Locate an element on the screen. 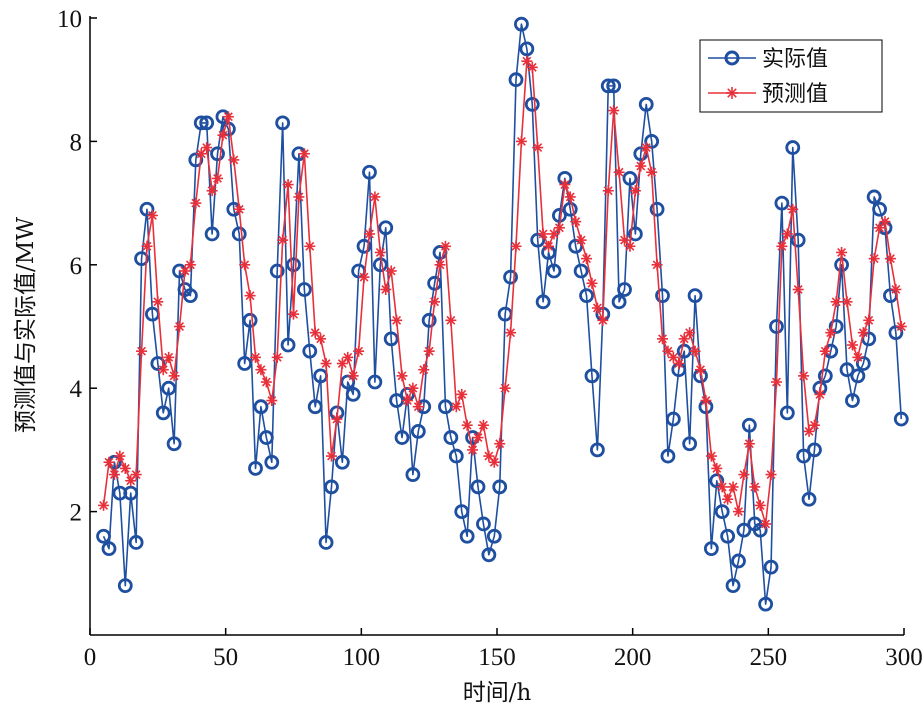  x-axis-title: 时间/h is located at coordinates (497, 693).